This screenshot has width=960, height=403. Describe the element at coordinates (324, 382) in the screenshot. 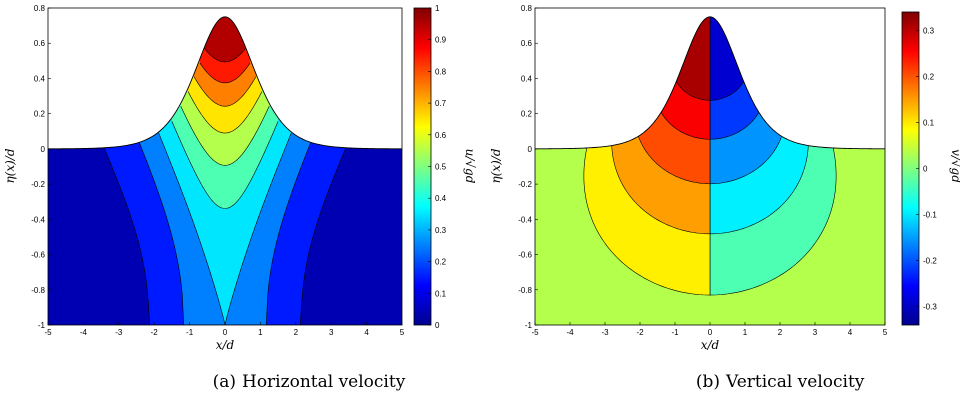

I see `panel-a-caption: Horizontal velocity` at that location.